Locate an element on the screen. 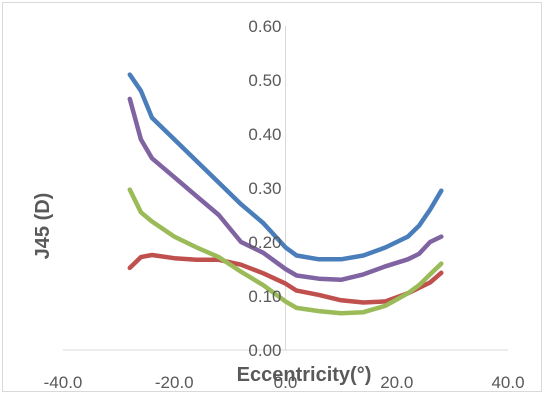 This screenshot has width=546, height=396. y-tick-label: 0.60 is located at coordinates (264, 26).